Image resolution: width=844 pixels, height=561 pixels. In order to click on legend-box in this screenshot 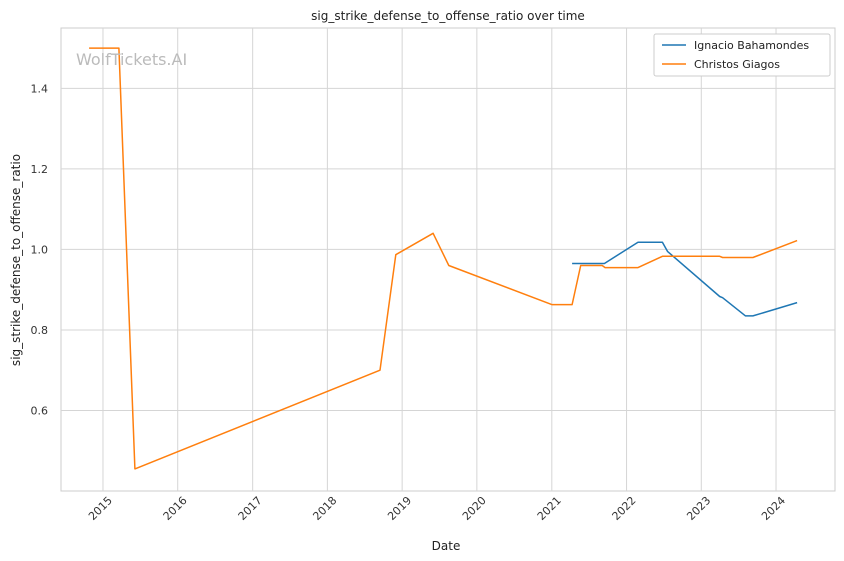, I will do `click(742, 55)`.